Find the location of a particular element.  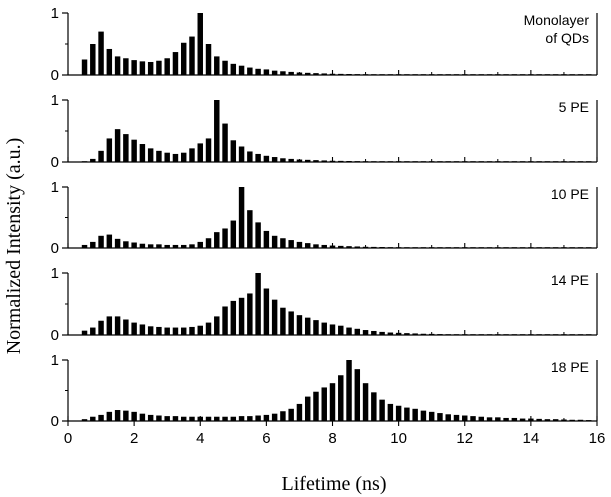

x-axis-title: Lifetime (ns) is located at coordinates (334, 484).